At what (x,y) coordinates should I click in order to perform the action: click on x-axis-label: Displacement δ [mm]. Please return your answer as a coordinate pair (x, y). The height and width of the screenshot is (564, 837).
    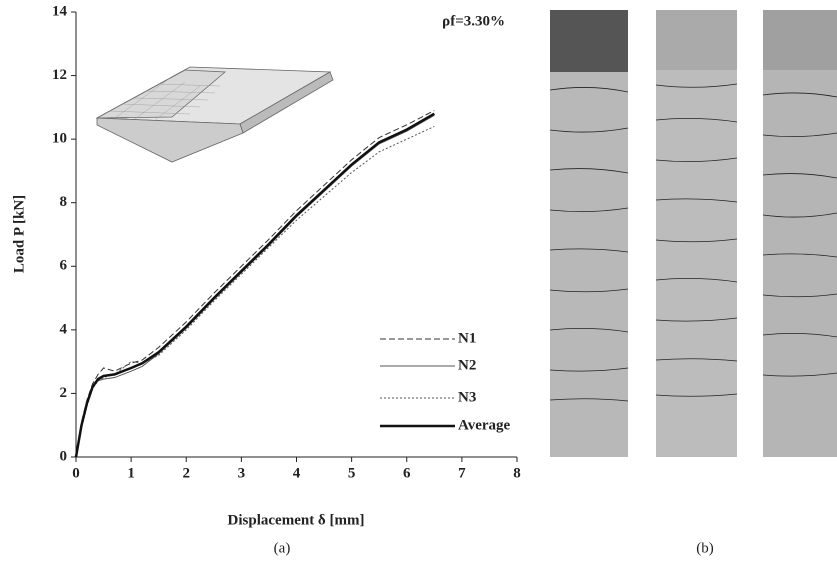
    Looking at the image, I should click on (296, 520).